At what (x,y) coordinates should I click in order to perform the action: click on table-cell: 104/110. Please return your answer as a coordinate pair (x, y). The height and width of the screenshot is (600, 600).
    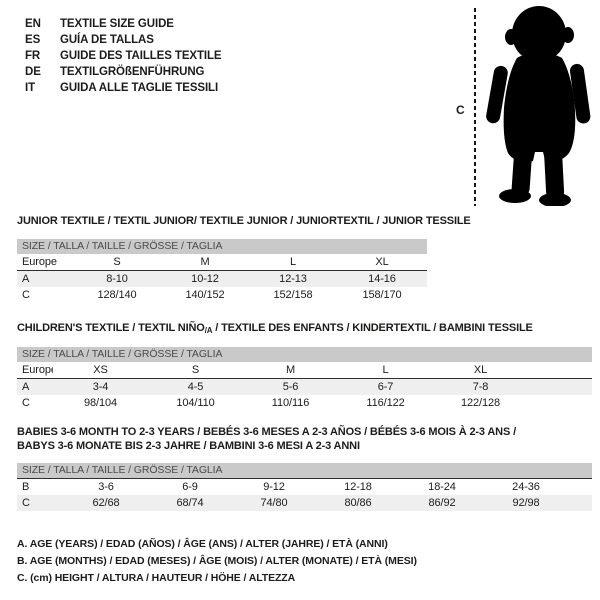
    Looking at the image, I should click on (195, 403).